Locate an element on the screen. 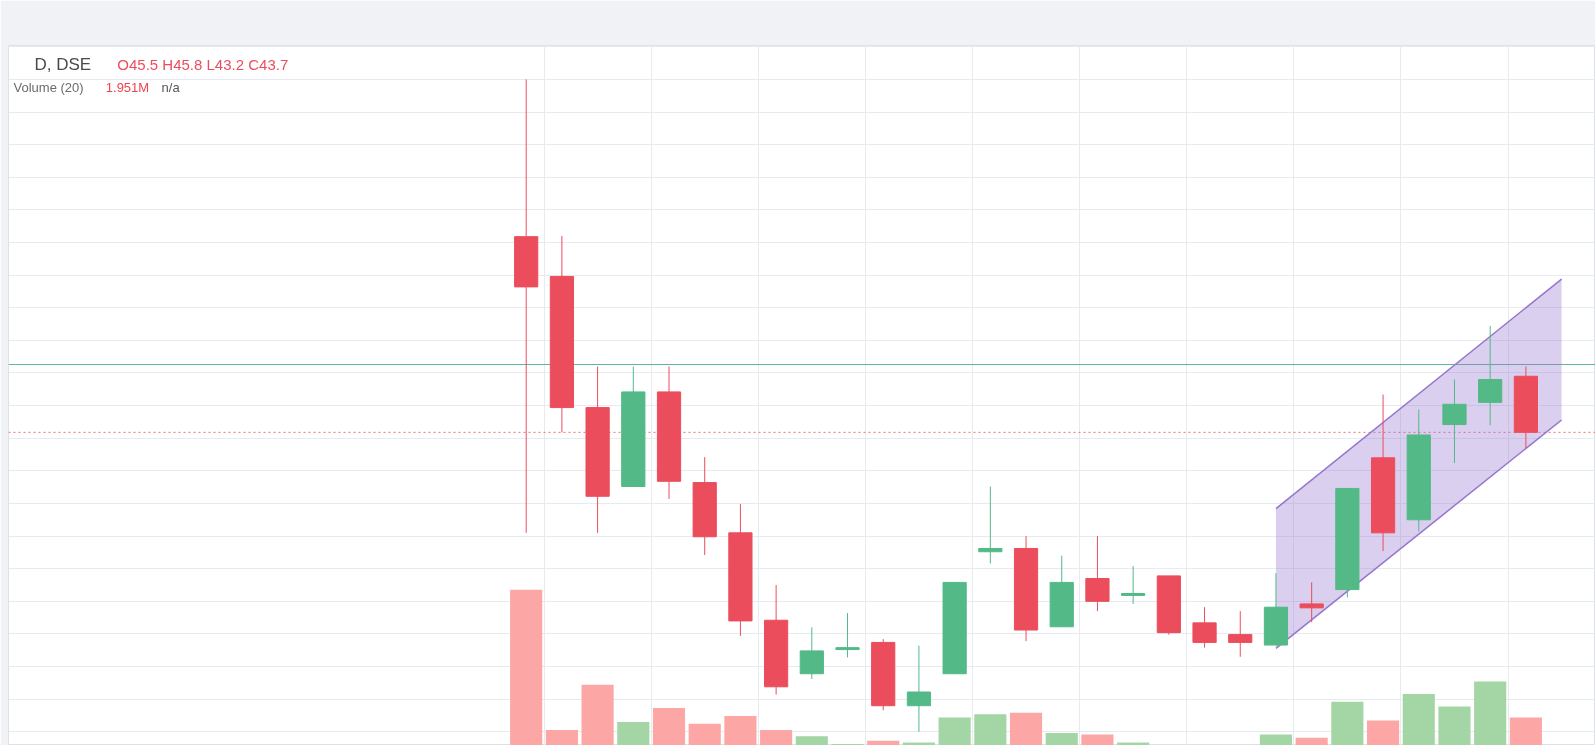 The image size is (1595, 745). annotation: n/a is located at coordinates (171, 87).